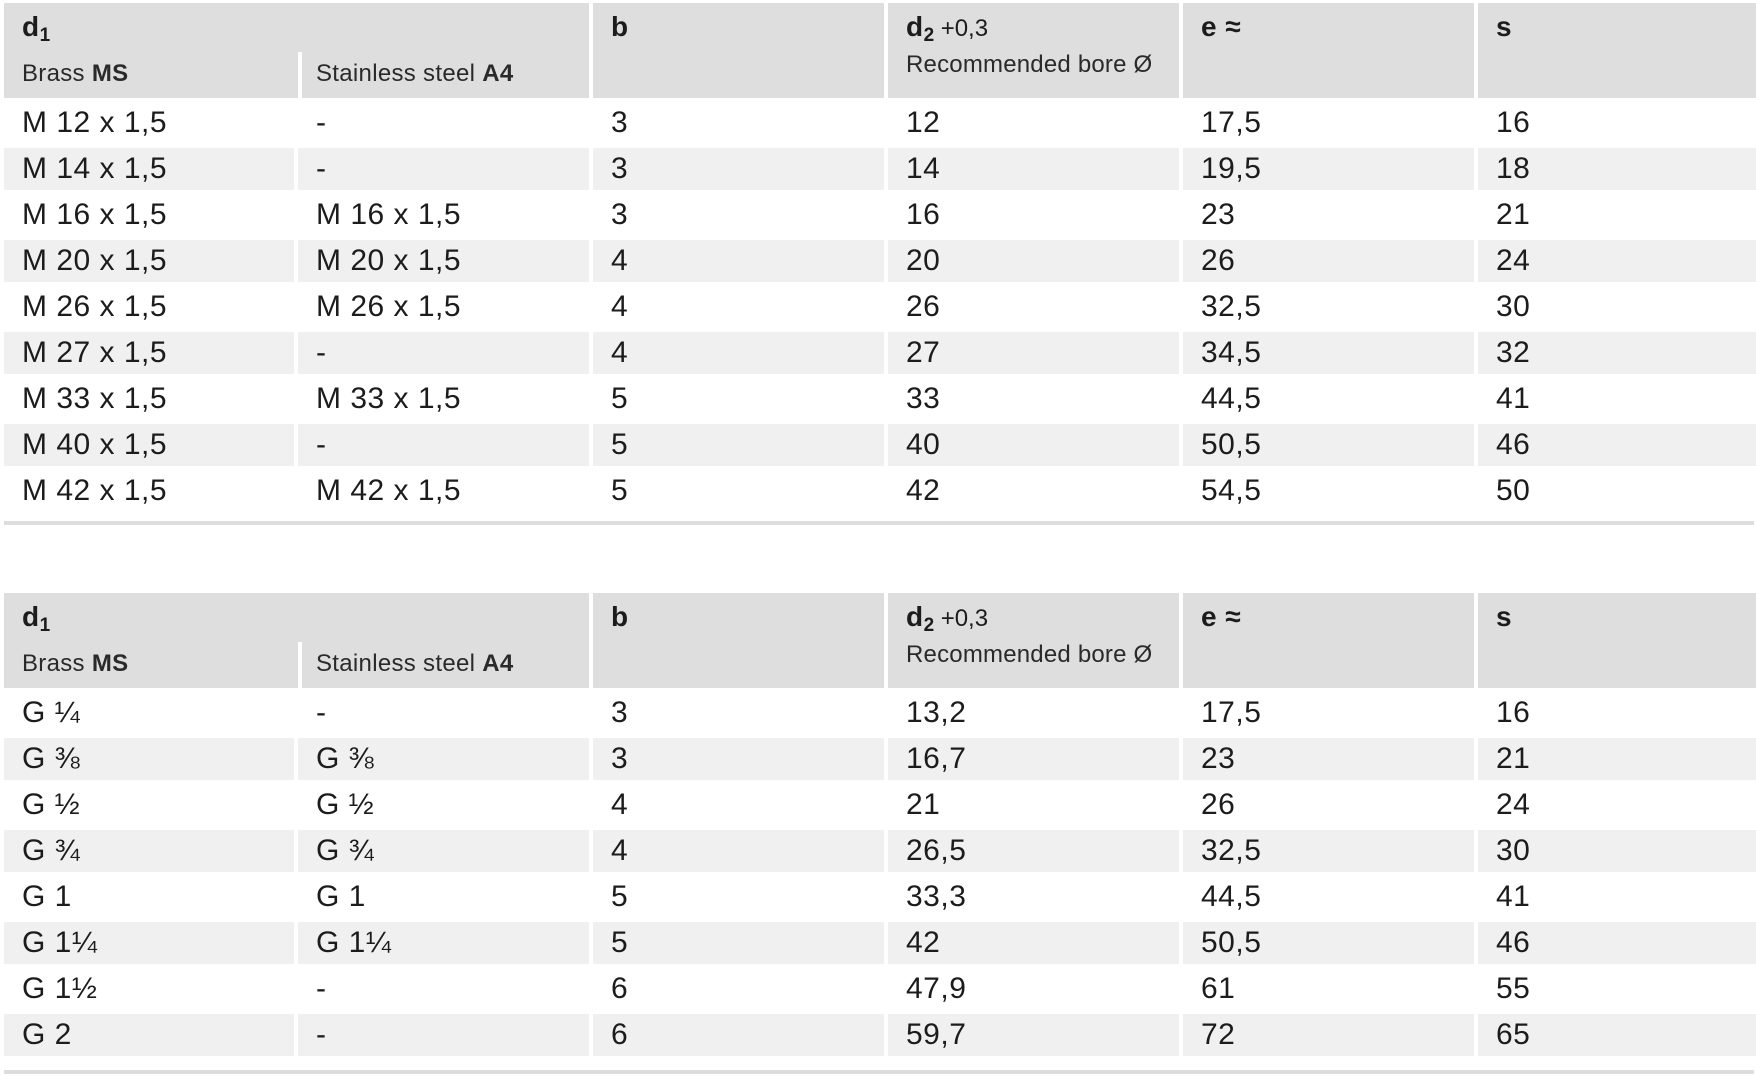  I want to click on cell-d1-stainless: G ¾, so click(443, 851).